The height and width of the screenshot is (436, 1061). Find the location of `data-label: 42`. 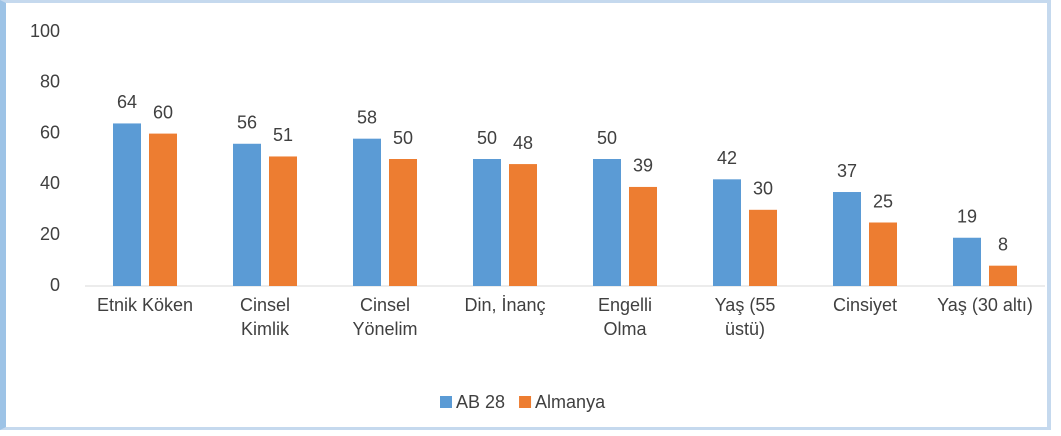

data-label: 42 is located at coordinates (727, 158).